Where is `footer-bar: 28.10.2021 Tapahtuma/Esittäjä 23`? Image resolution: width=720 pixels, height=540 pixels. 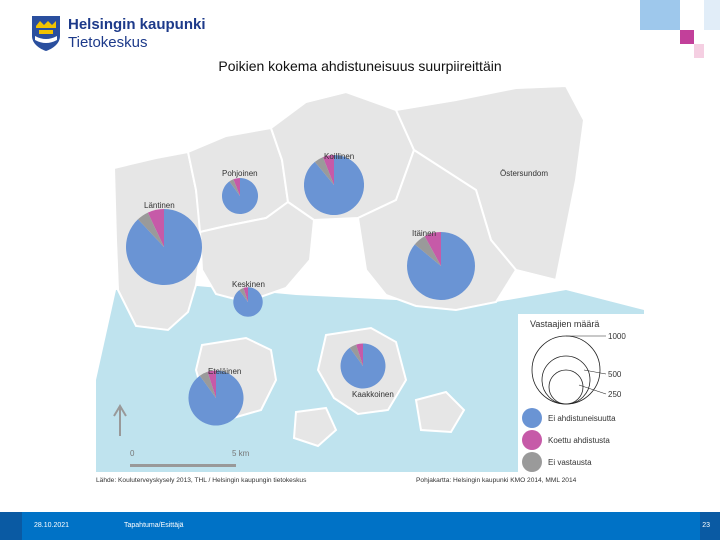
footer-bar: 28.10.2021 Tapahtuma/Esittäjä 23 is located at coordinates (360, 526).